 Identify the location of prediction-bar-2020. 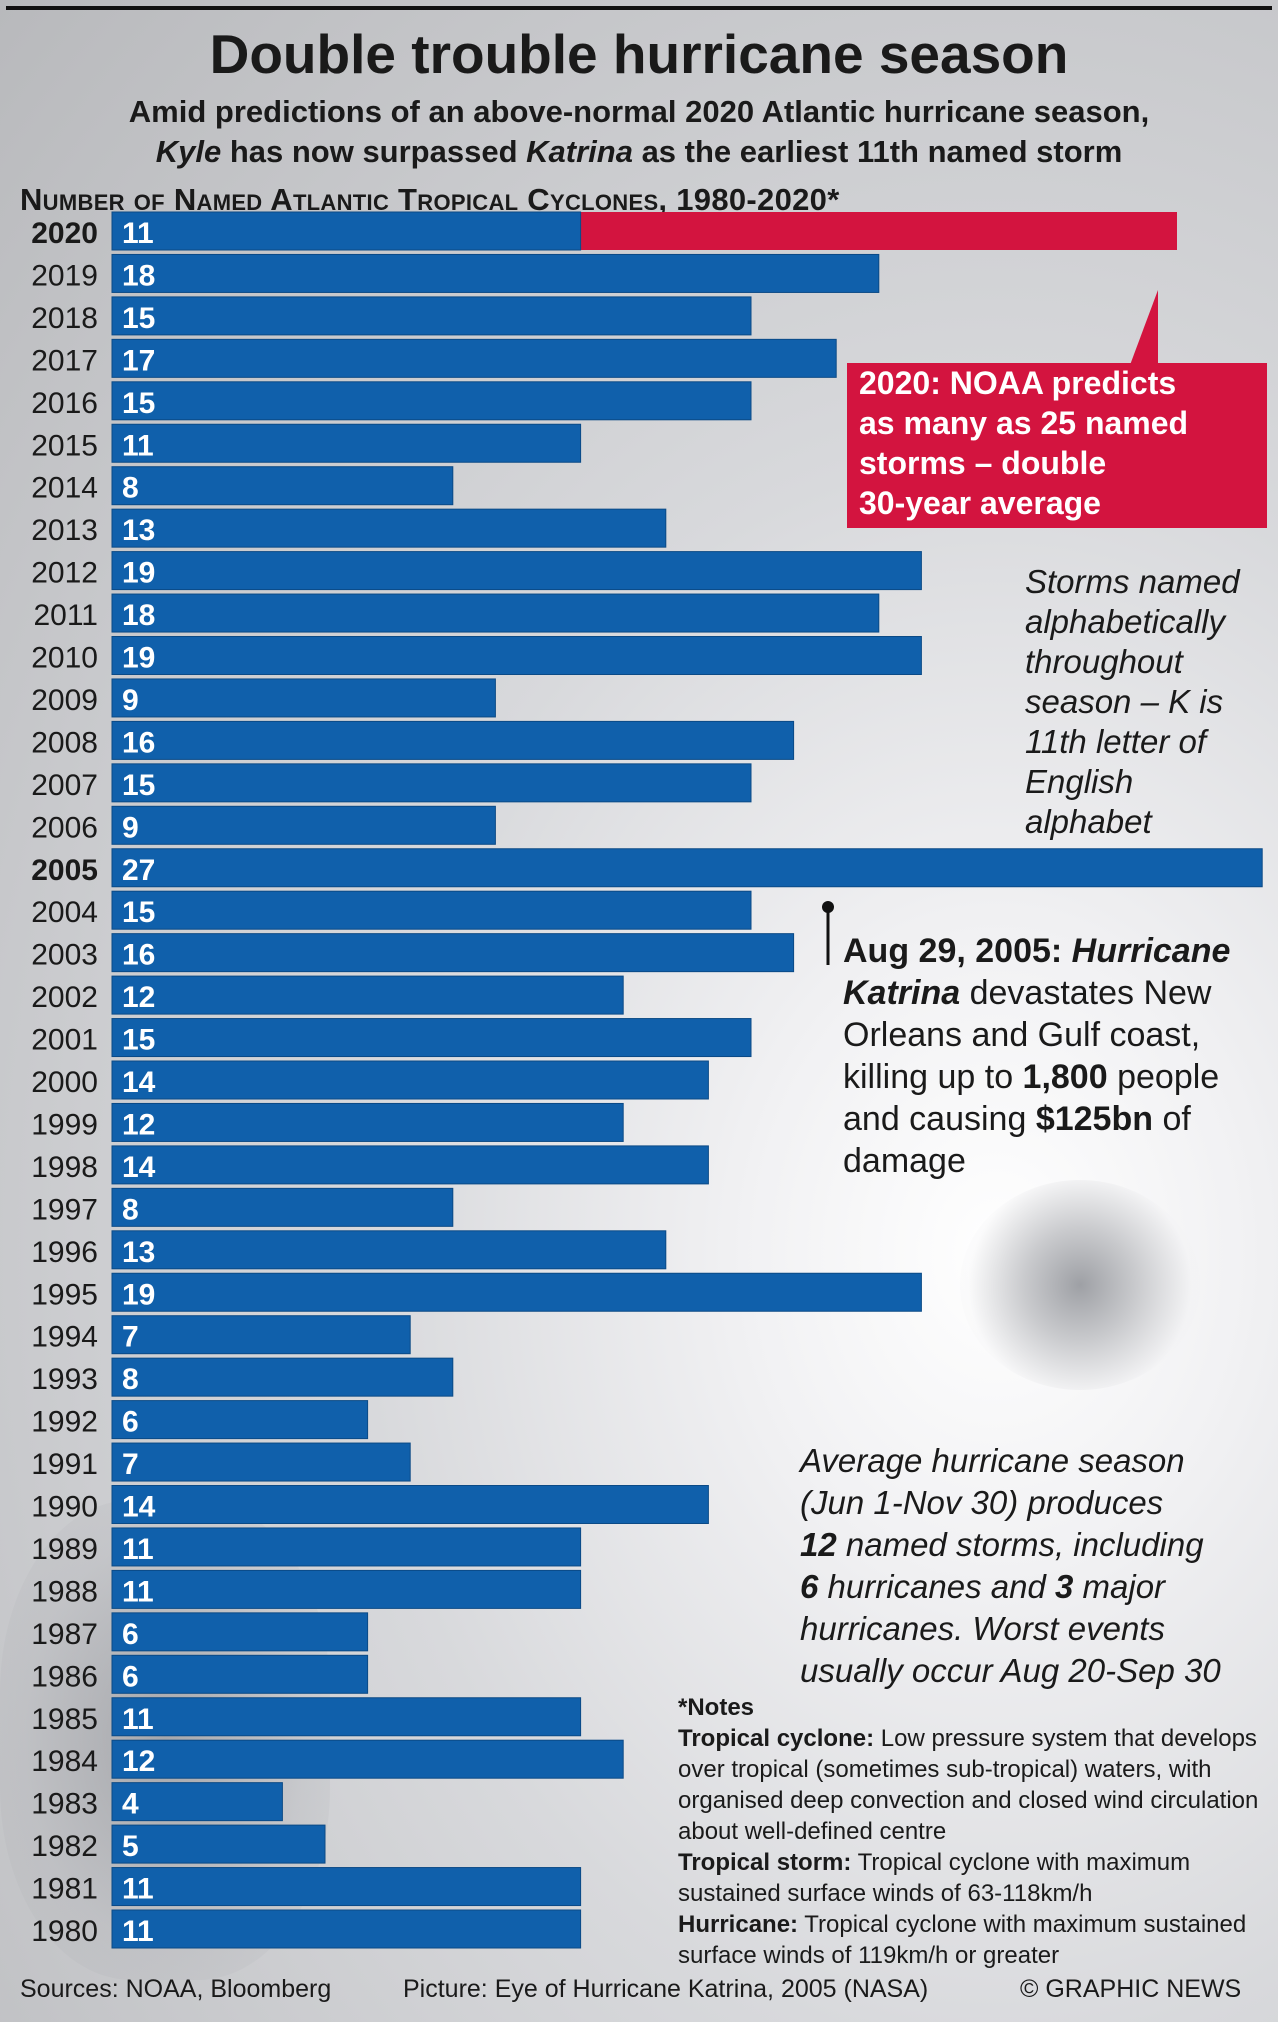
(878, 231).